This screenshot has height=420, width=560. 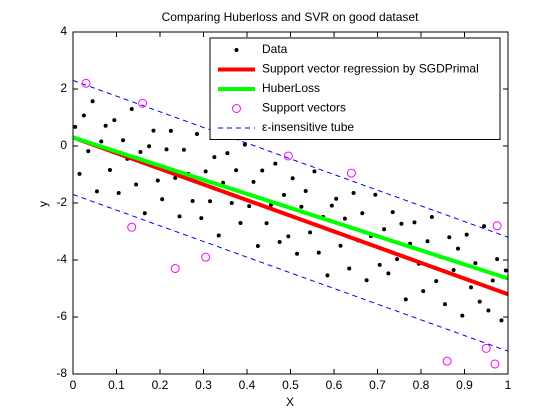 I want to click on legend-label: Support vectors, so click(x=304, y=108).